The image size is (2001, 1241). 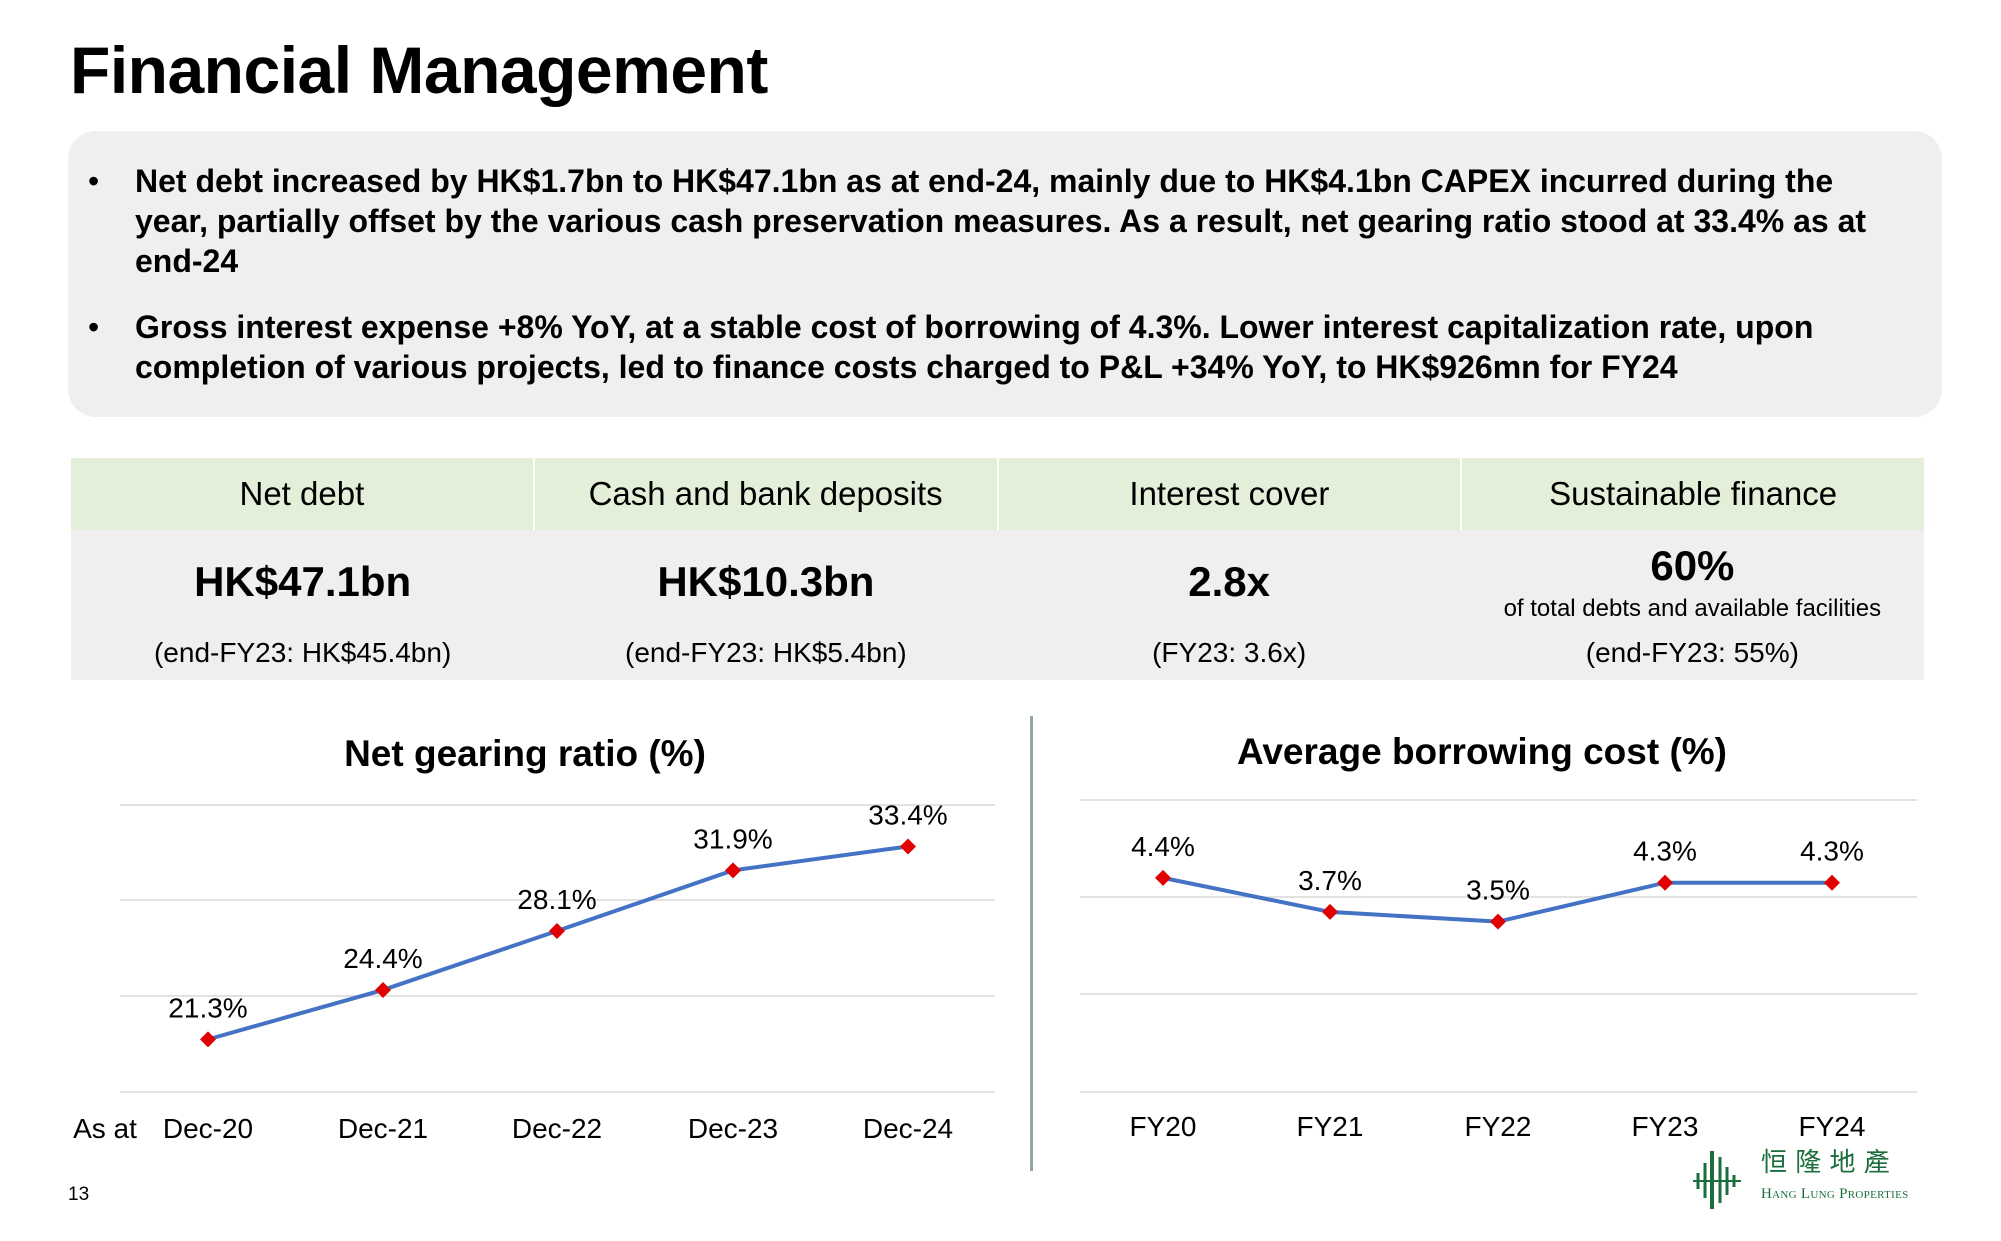 I want to click on kpi-note: of total debts and available facilities, so click(x=1692, y=608).